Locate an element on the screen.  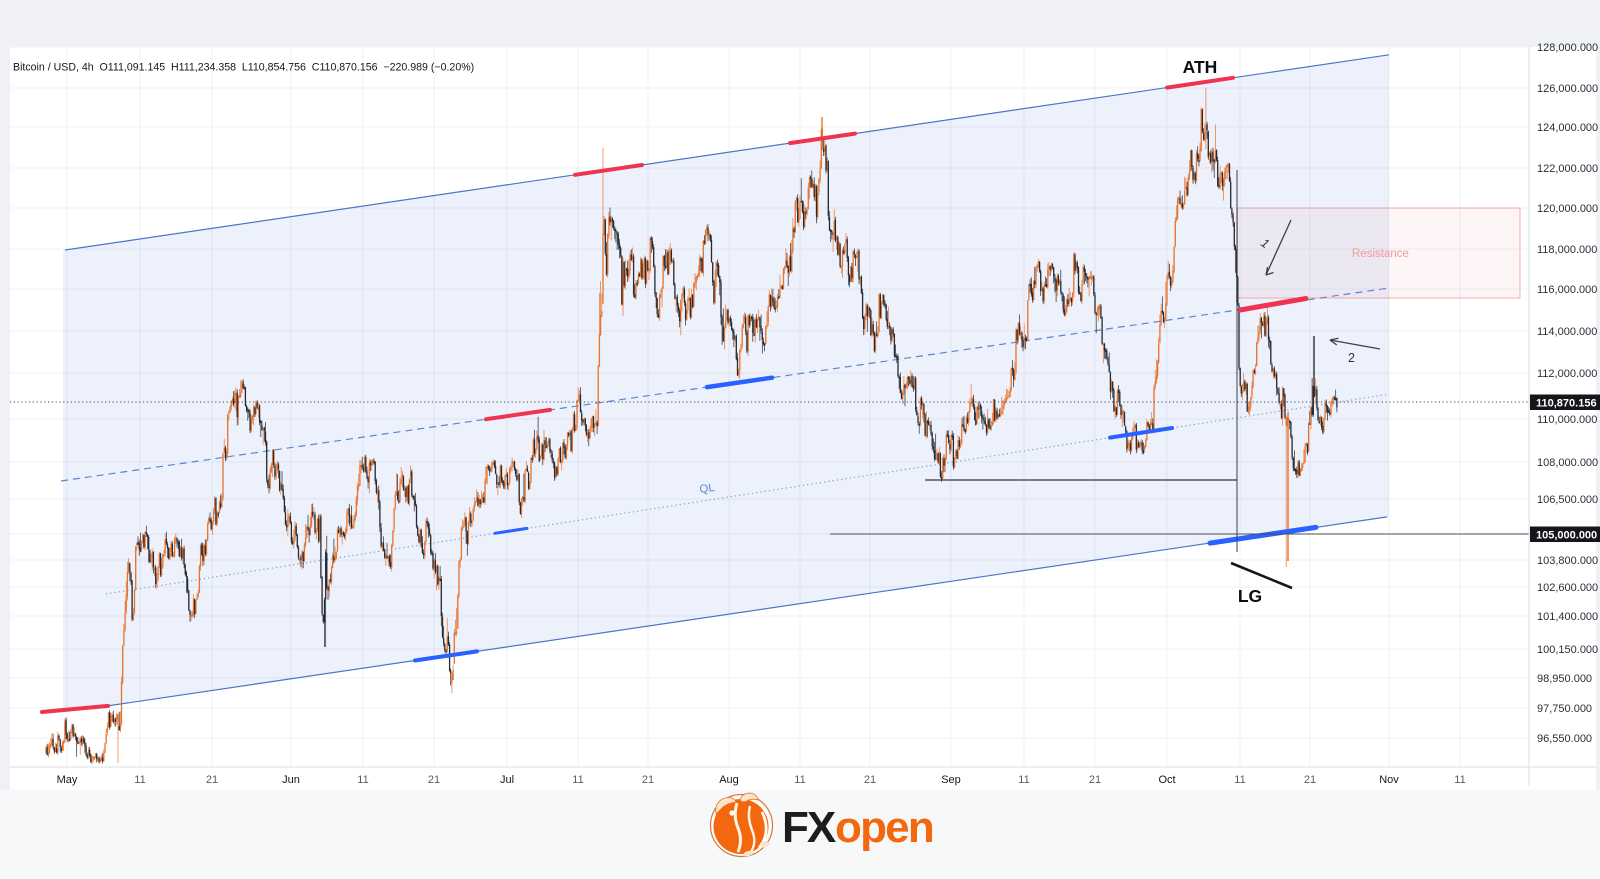
svg-text: LG is located at coordinates (1250, 596).